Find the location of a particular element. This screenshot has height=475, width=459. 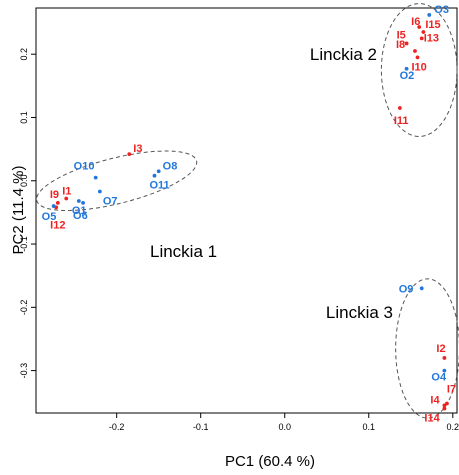

point-label: O5 is located at coordinates (49, 217).